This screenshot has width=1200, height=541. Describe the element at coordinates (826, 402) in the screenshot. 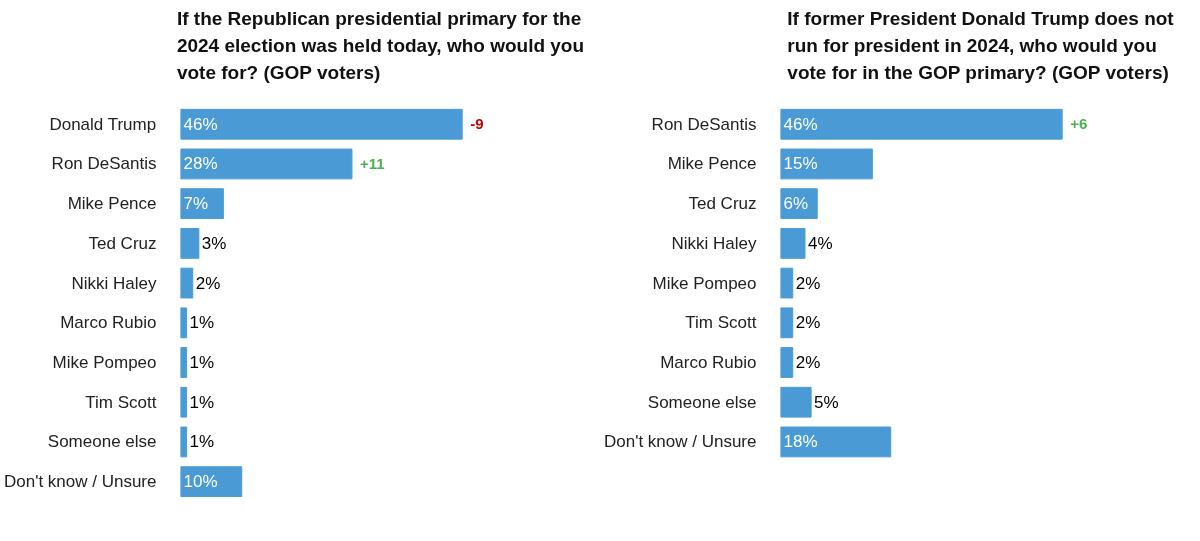

I see `data-label: 5%` at that location.